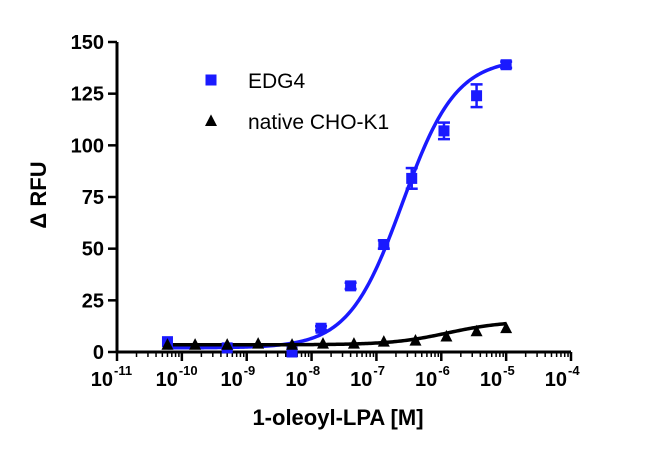 The width and height of the screenshot is (650, 449). I want to click on x-tick-exponent: -4, so click(574, 370).